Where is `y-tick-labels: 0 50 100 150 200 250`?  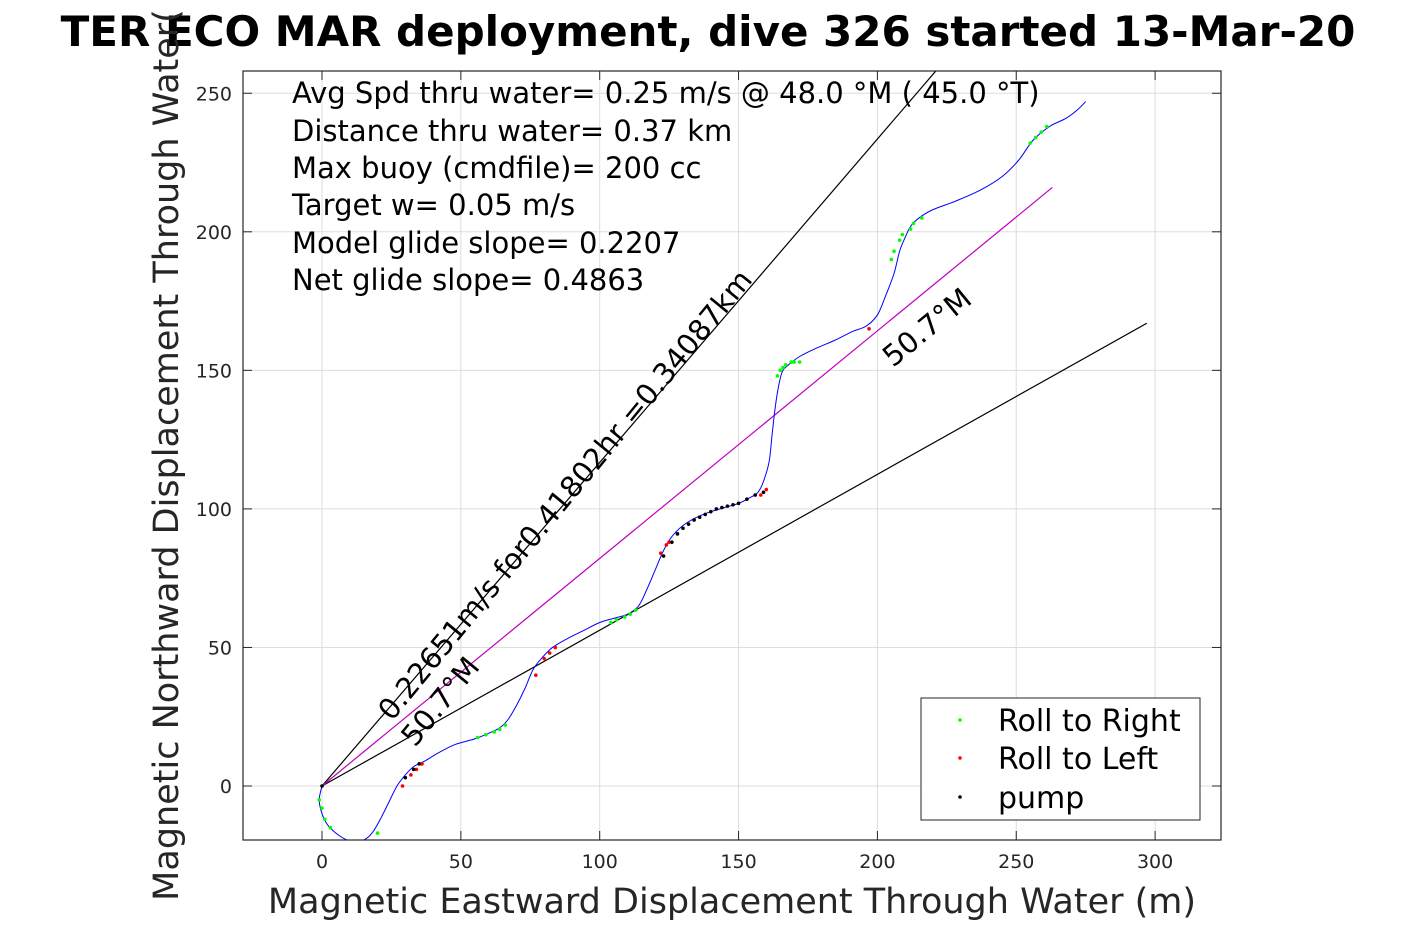 y-tick-labels: 0 50 100 150 200 250 is located at coordinates (214, 440).